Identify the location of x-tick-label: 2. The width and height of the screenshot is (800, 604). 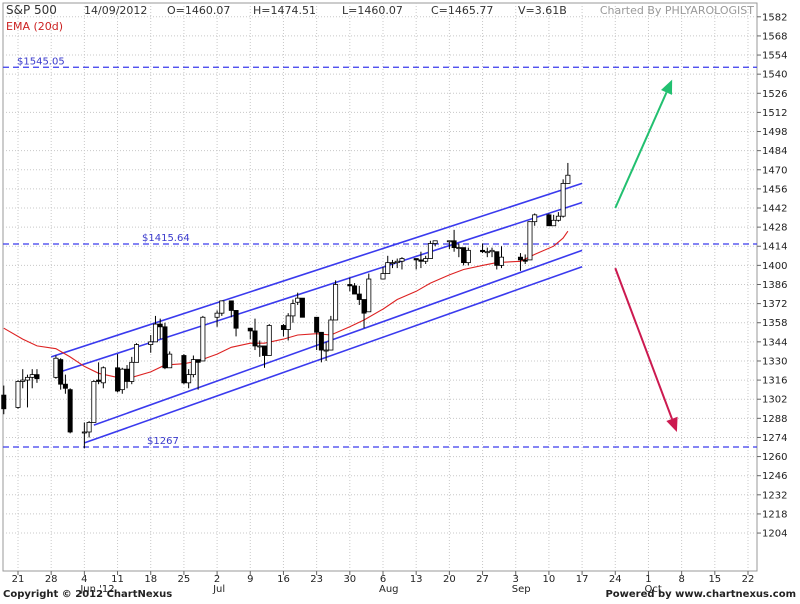
(217, 579).